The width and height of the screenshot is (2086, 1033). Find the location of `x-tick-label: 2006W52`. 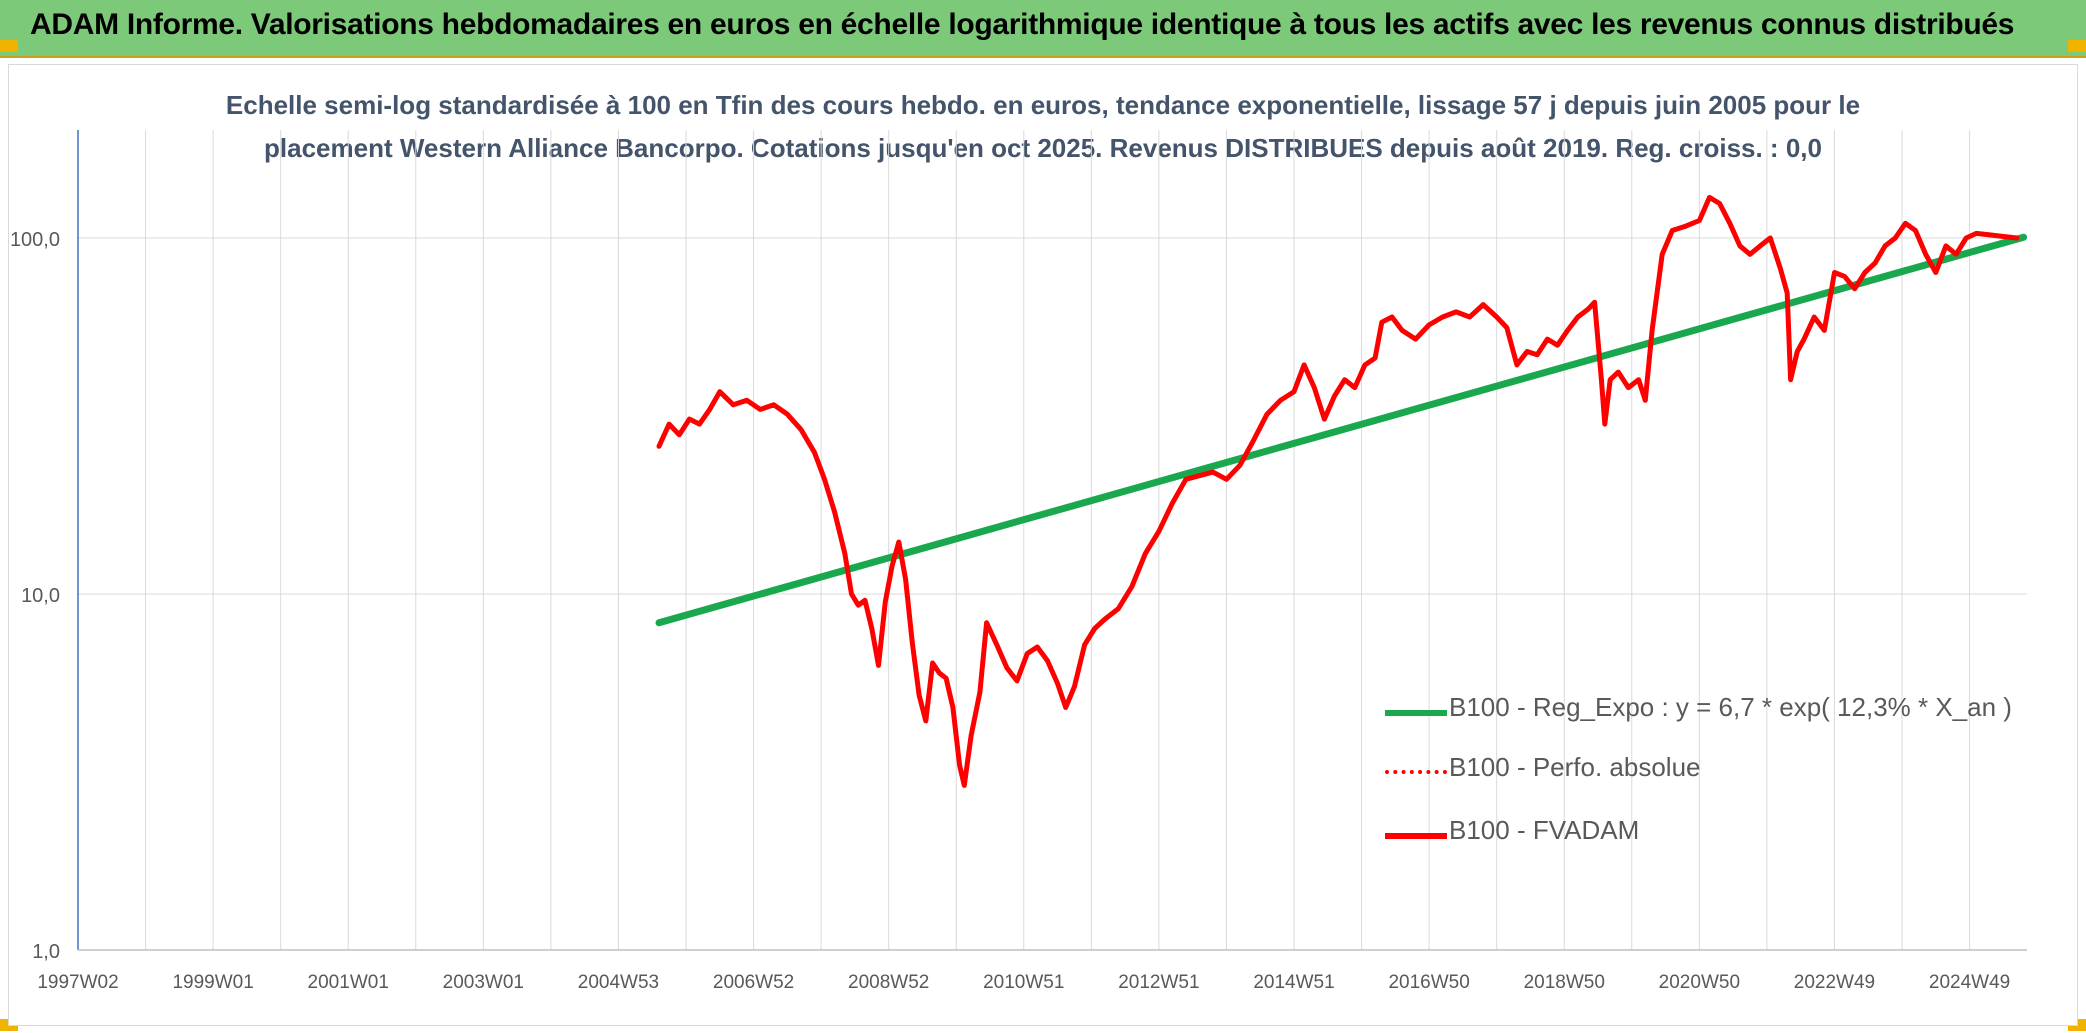

x-tick-label: 2006W52 is located at coordinates (753, 982).